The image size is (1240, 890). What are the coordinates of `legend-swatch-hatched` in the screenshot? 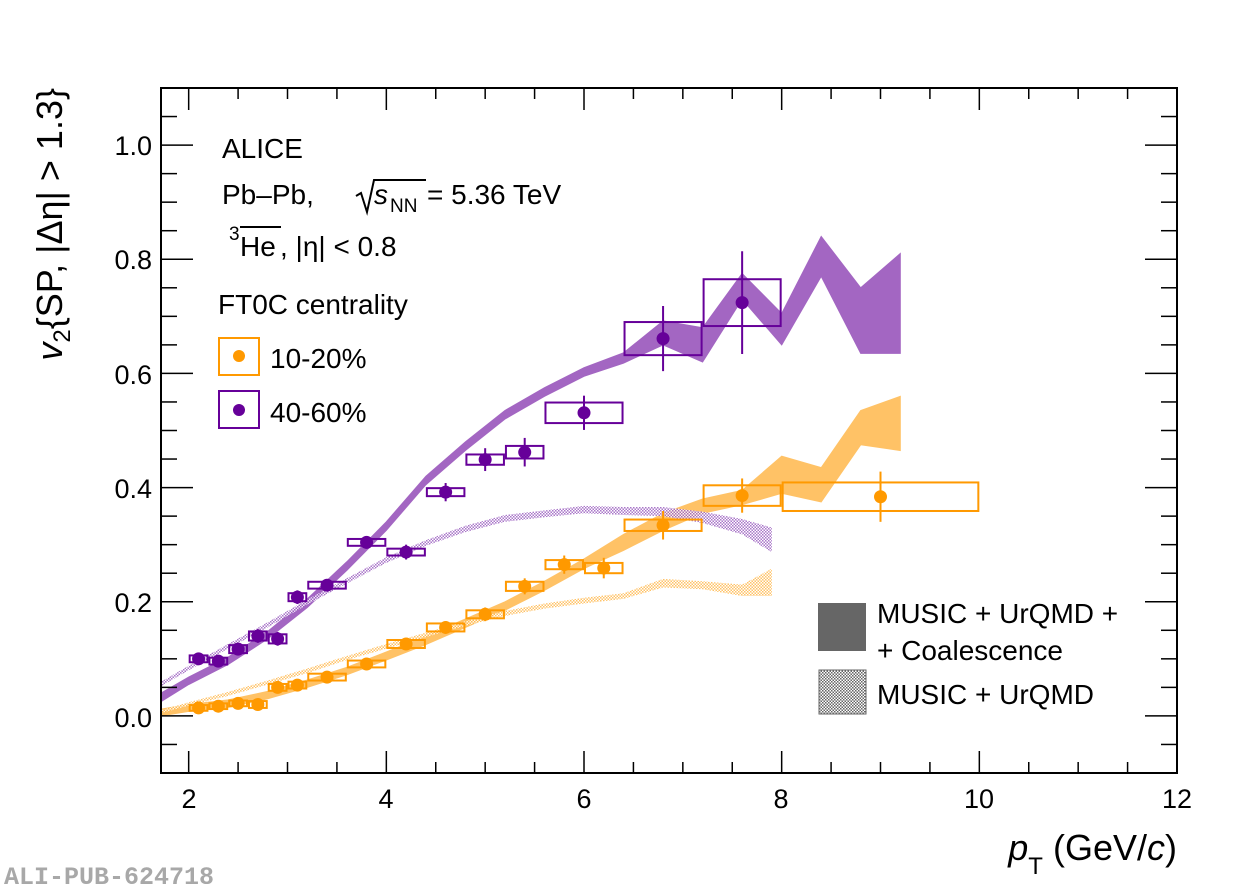 It's located at (842, 692).